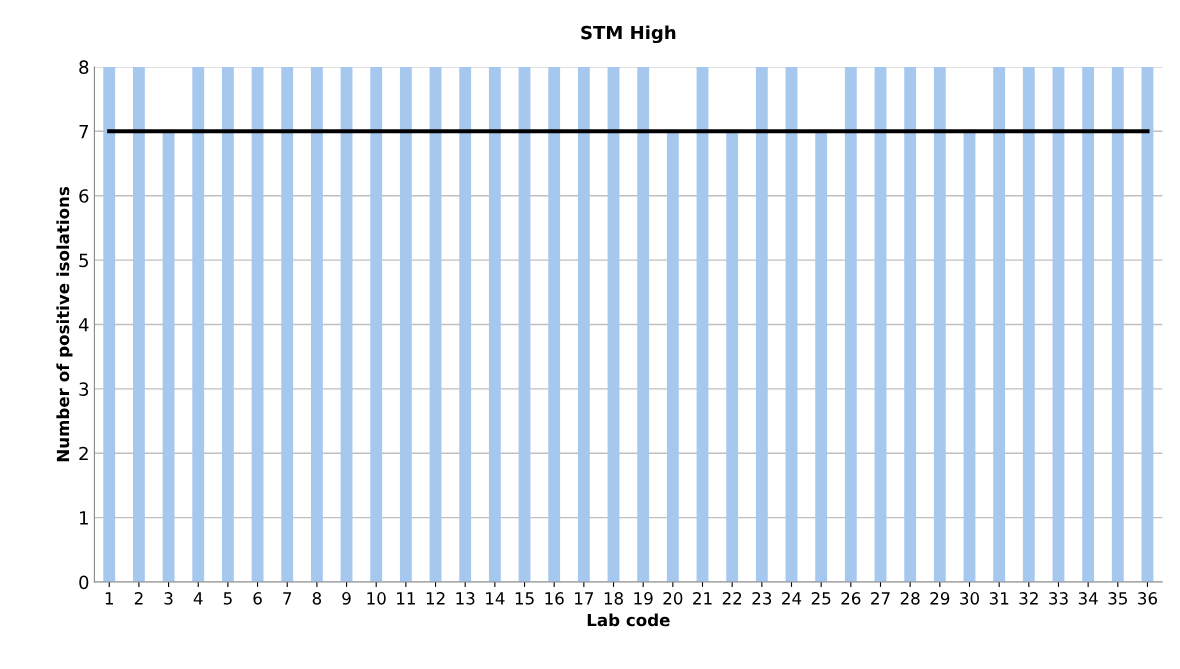 This screenshot has width=1180, height=669. Describe the element at coordinates (613, 598) in the screenshot. I see `x-tick-label: 18` at that location.